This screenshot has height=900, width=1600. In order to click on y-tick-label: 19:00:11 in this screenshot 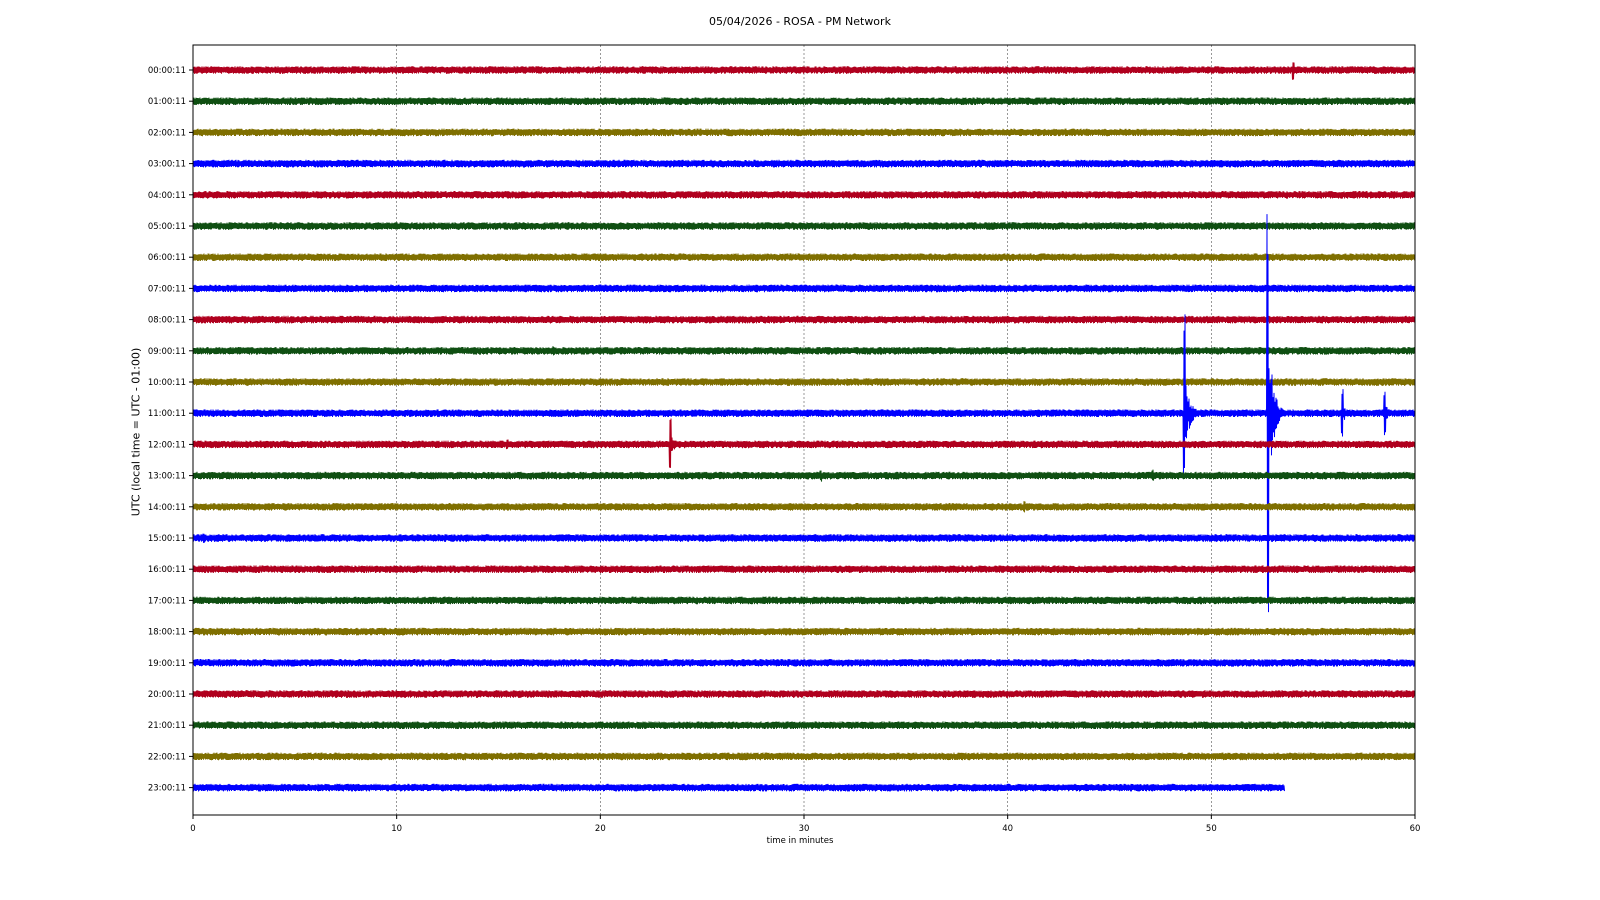, I will do `click(167, 664)`.